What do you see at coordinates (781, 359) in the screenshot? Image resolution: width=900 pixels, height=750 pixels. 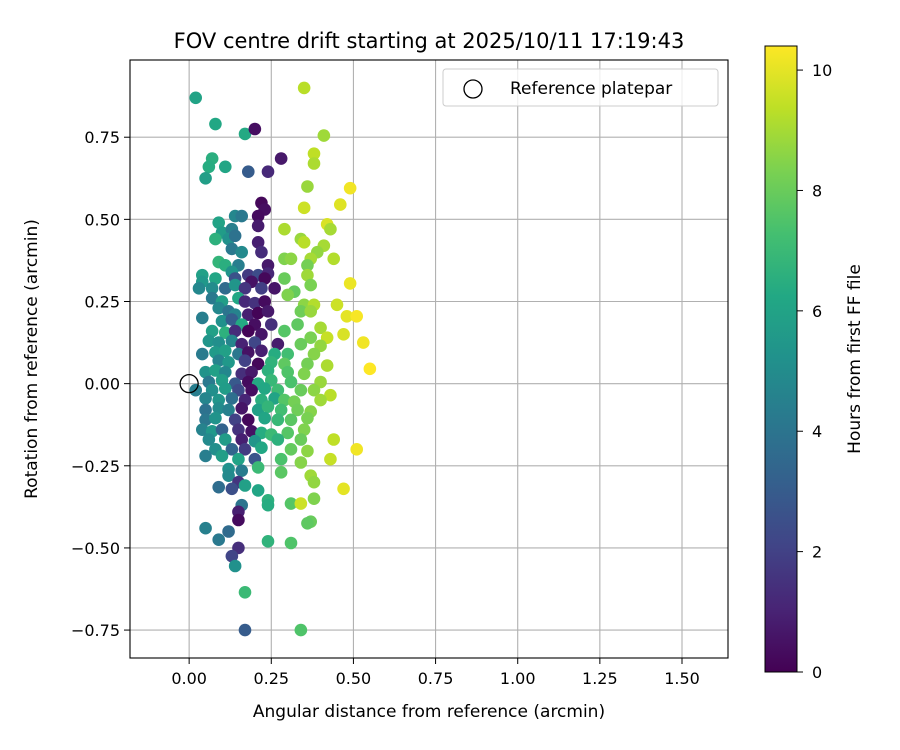 I see `colorbar-frame` at bounding box center [781, 359].